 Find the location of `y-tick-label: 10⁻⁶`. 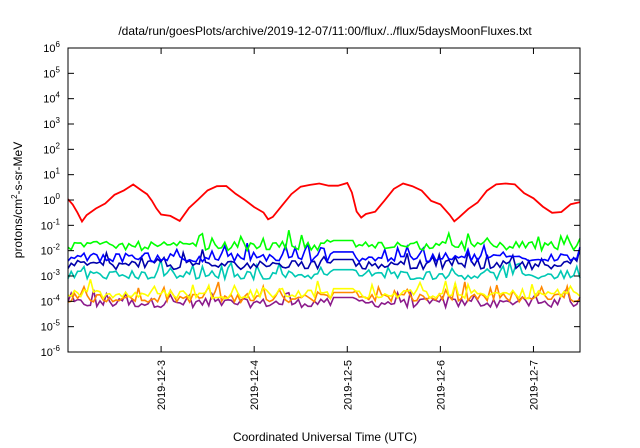

y-tick-label: 10⁻⁶ is located at coordinates (51, 351).